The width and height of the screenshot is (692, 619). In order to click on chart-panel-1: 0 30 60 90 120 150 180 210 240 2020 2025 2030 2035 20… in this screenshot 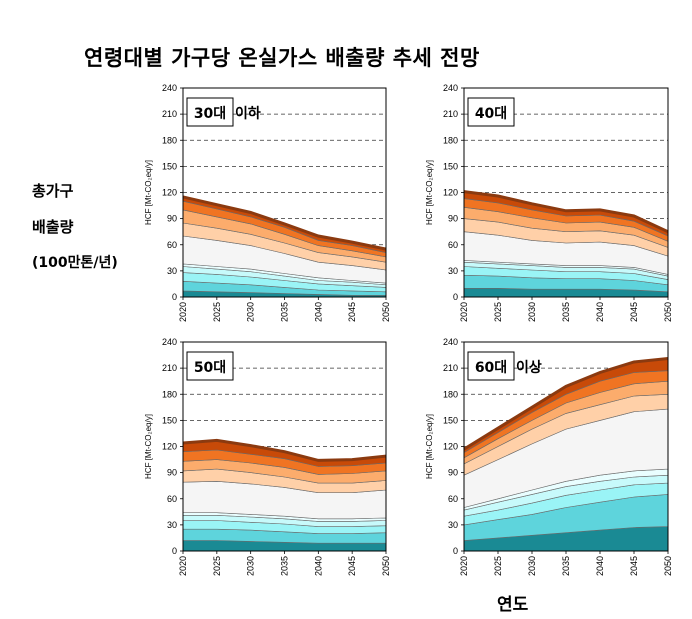, I will do `click(267, 202)`.